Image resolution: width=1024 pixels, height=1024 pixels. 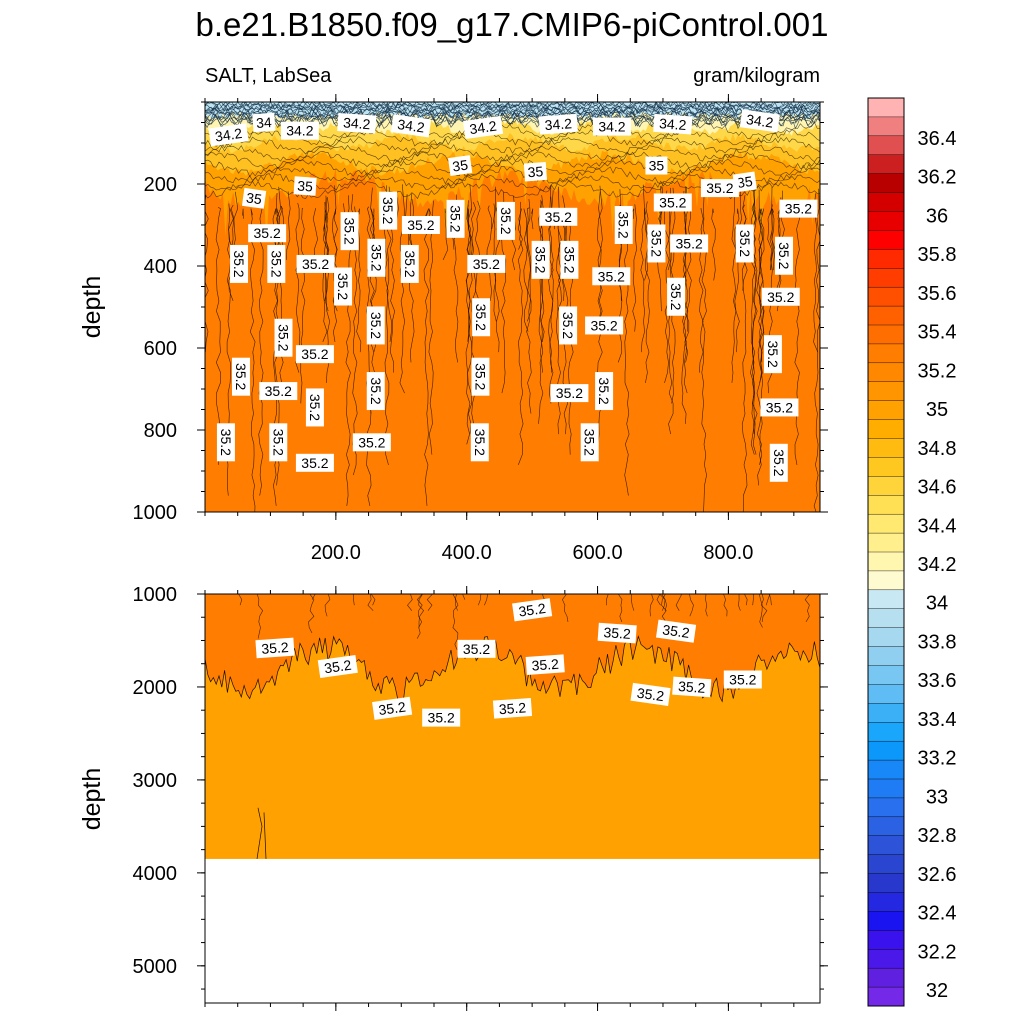 I want to click on colorbar-label: 33.4, so click(x=937, y=720).